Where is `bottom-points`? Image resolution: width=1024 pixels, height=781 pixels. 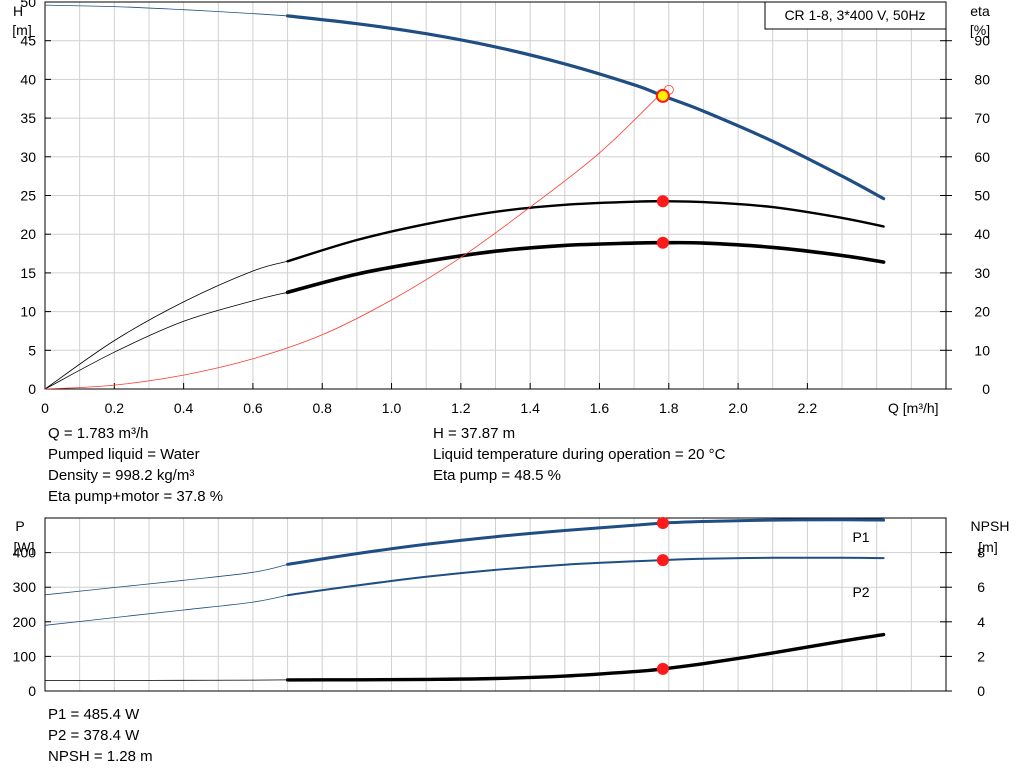
bottom-points is located at coordinates (662, 596).